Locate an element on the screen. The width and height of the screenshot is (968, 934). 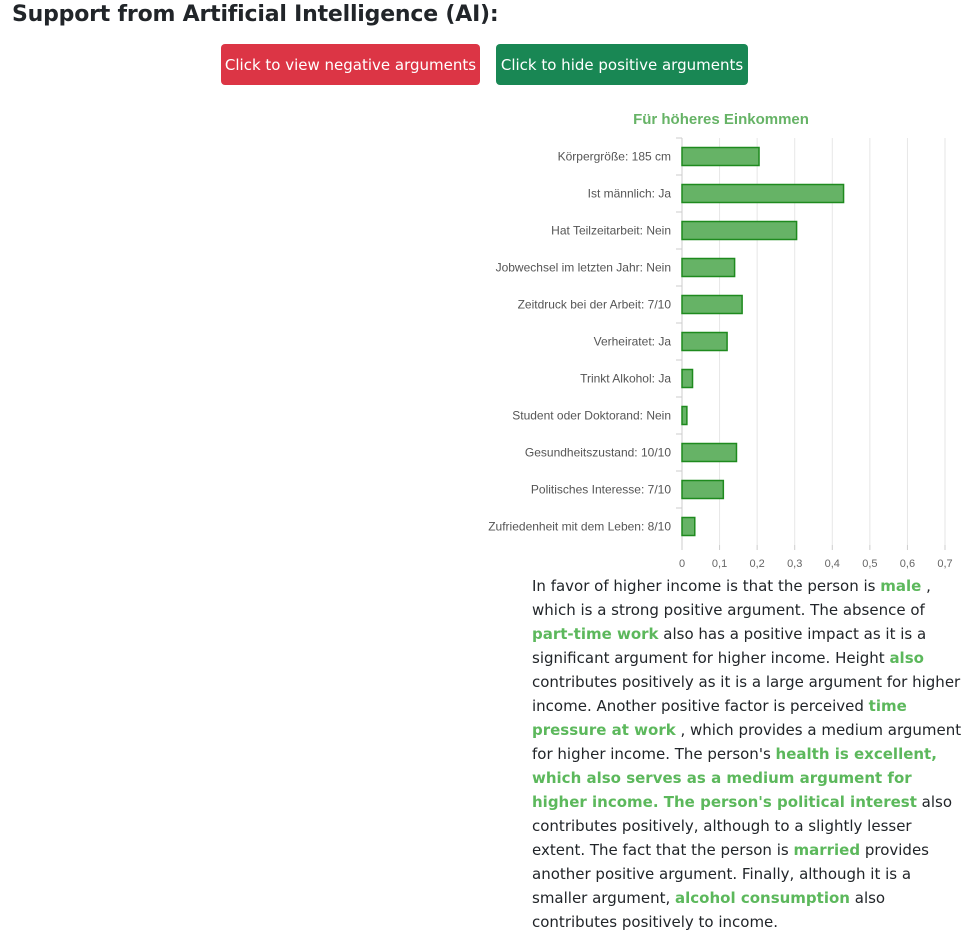
view-negative-arguments-button: Click to view negative arguments is located at coordinates (350, 64).